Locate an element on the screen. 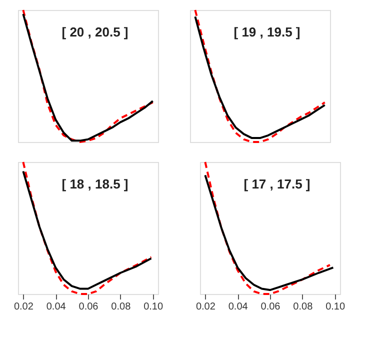 The image size is (368, 354). annotation: [ 19 , 19.5 ] is located at coordinates (267, 32).